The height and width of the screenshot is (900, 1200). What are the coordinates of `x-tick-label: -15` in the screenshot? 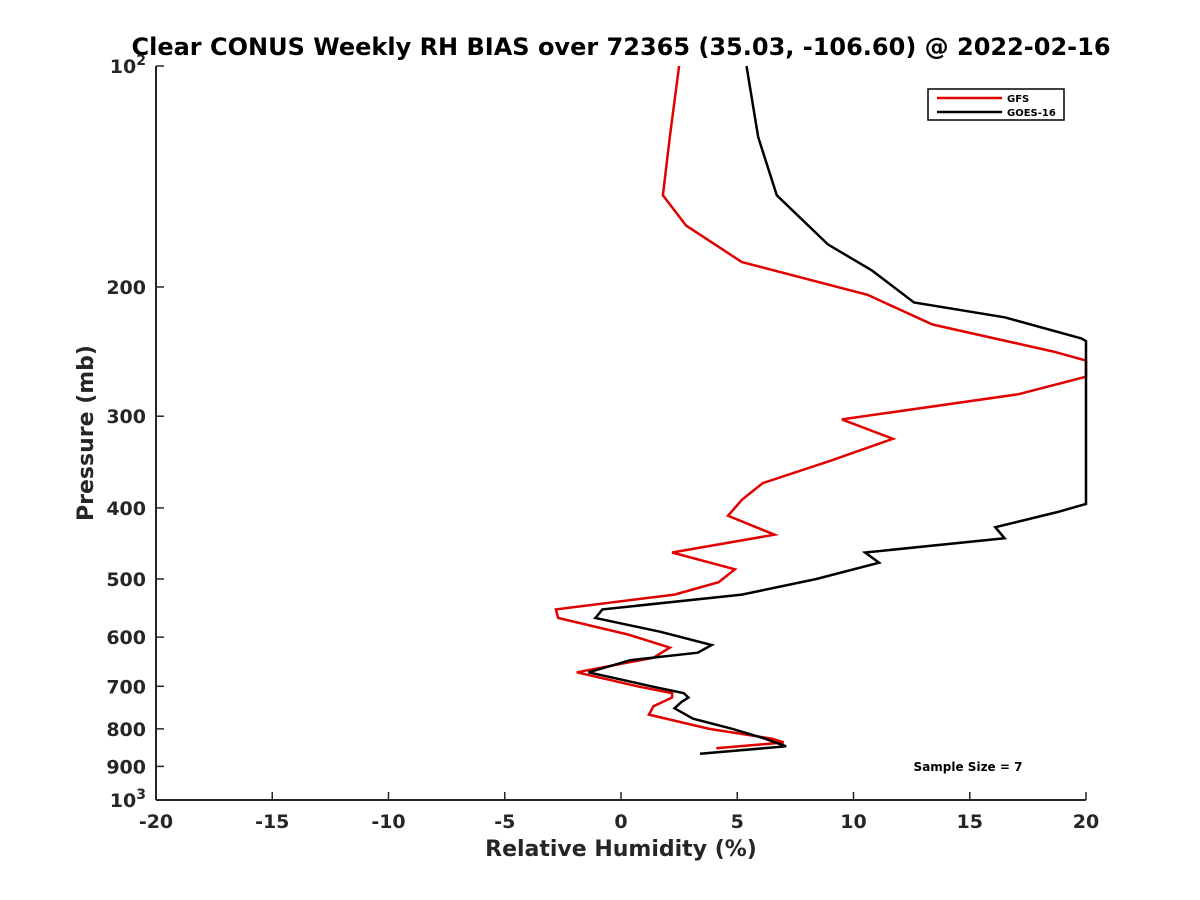 It's located at (272, 822).